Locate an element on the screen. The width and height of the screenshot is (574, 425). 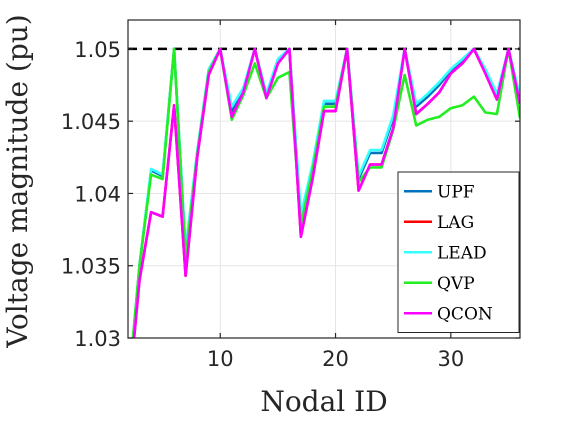
legend-label-qcon: QCON is located at coordinates (465, 314).